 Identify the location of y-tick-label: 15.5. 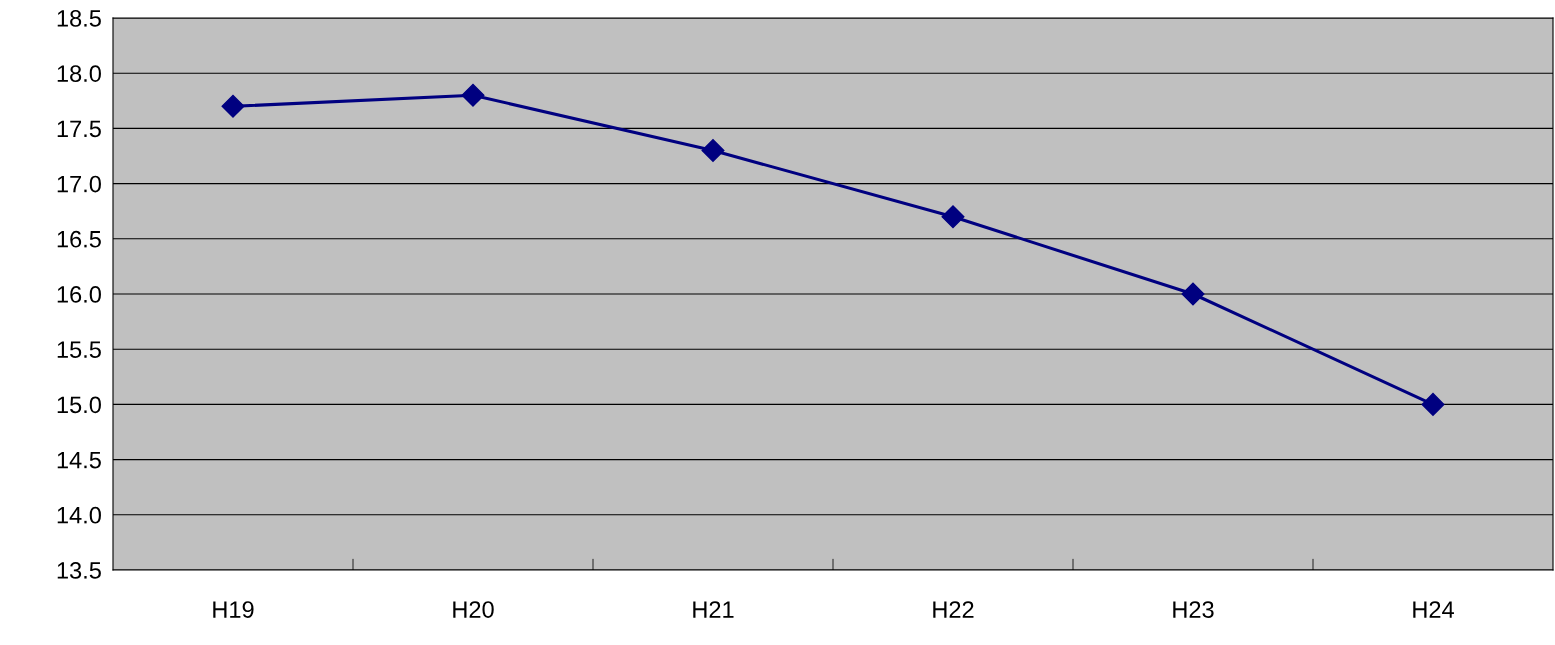
(79, 349).